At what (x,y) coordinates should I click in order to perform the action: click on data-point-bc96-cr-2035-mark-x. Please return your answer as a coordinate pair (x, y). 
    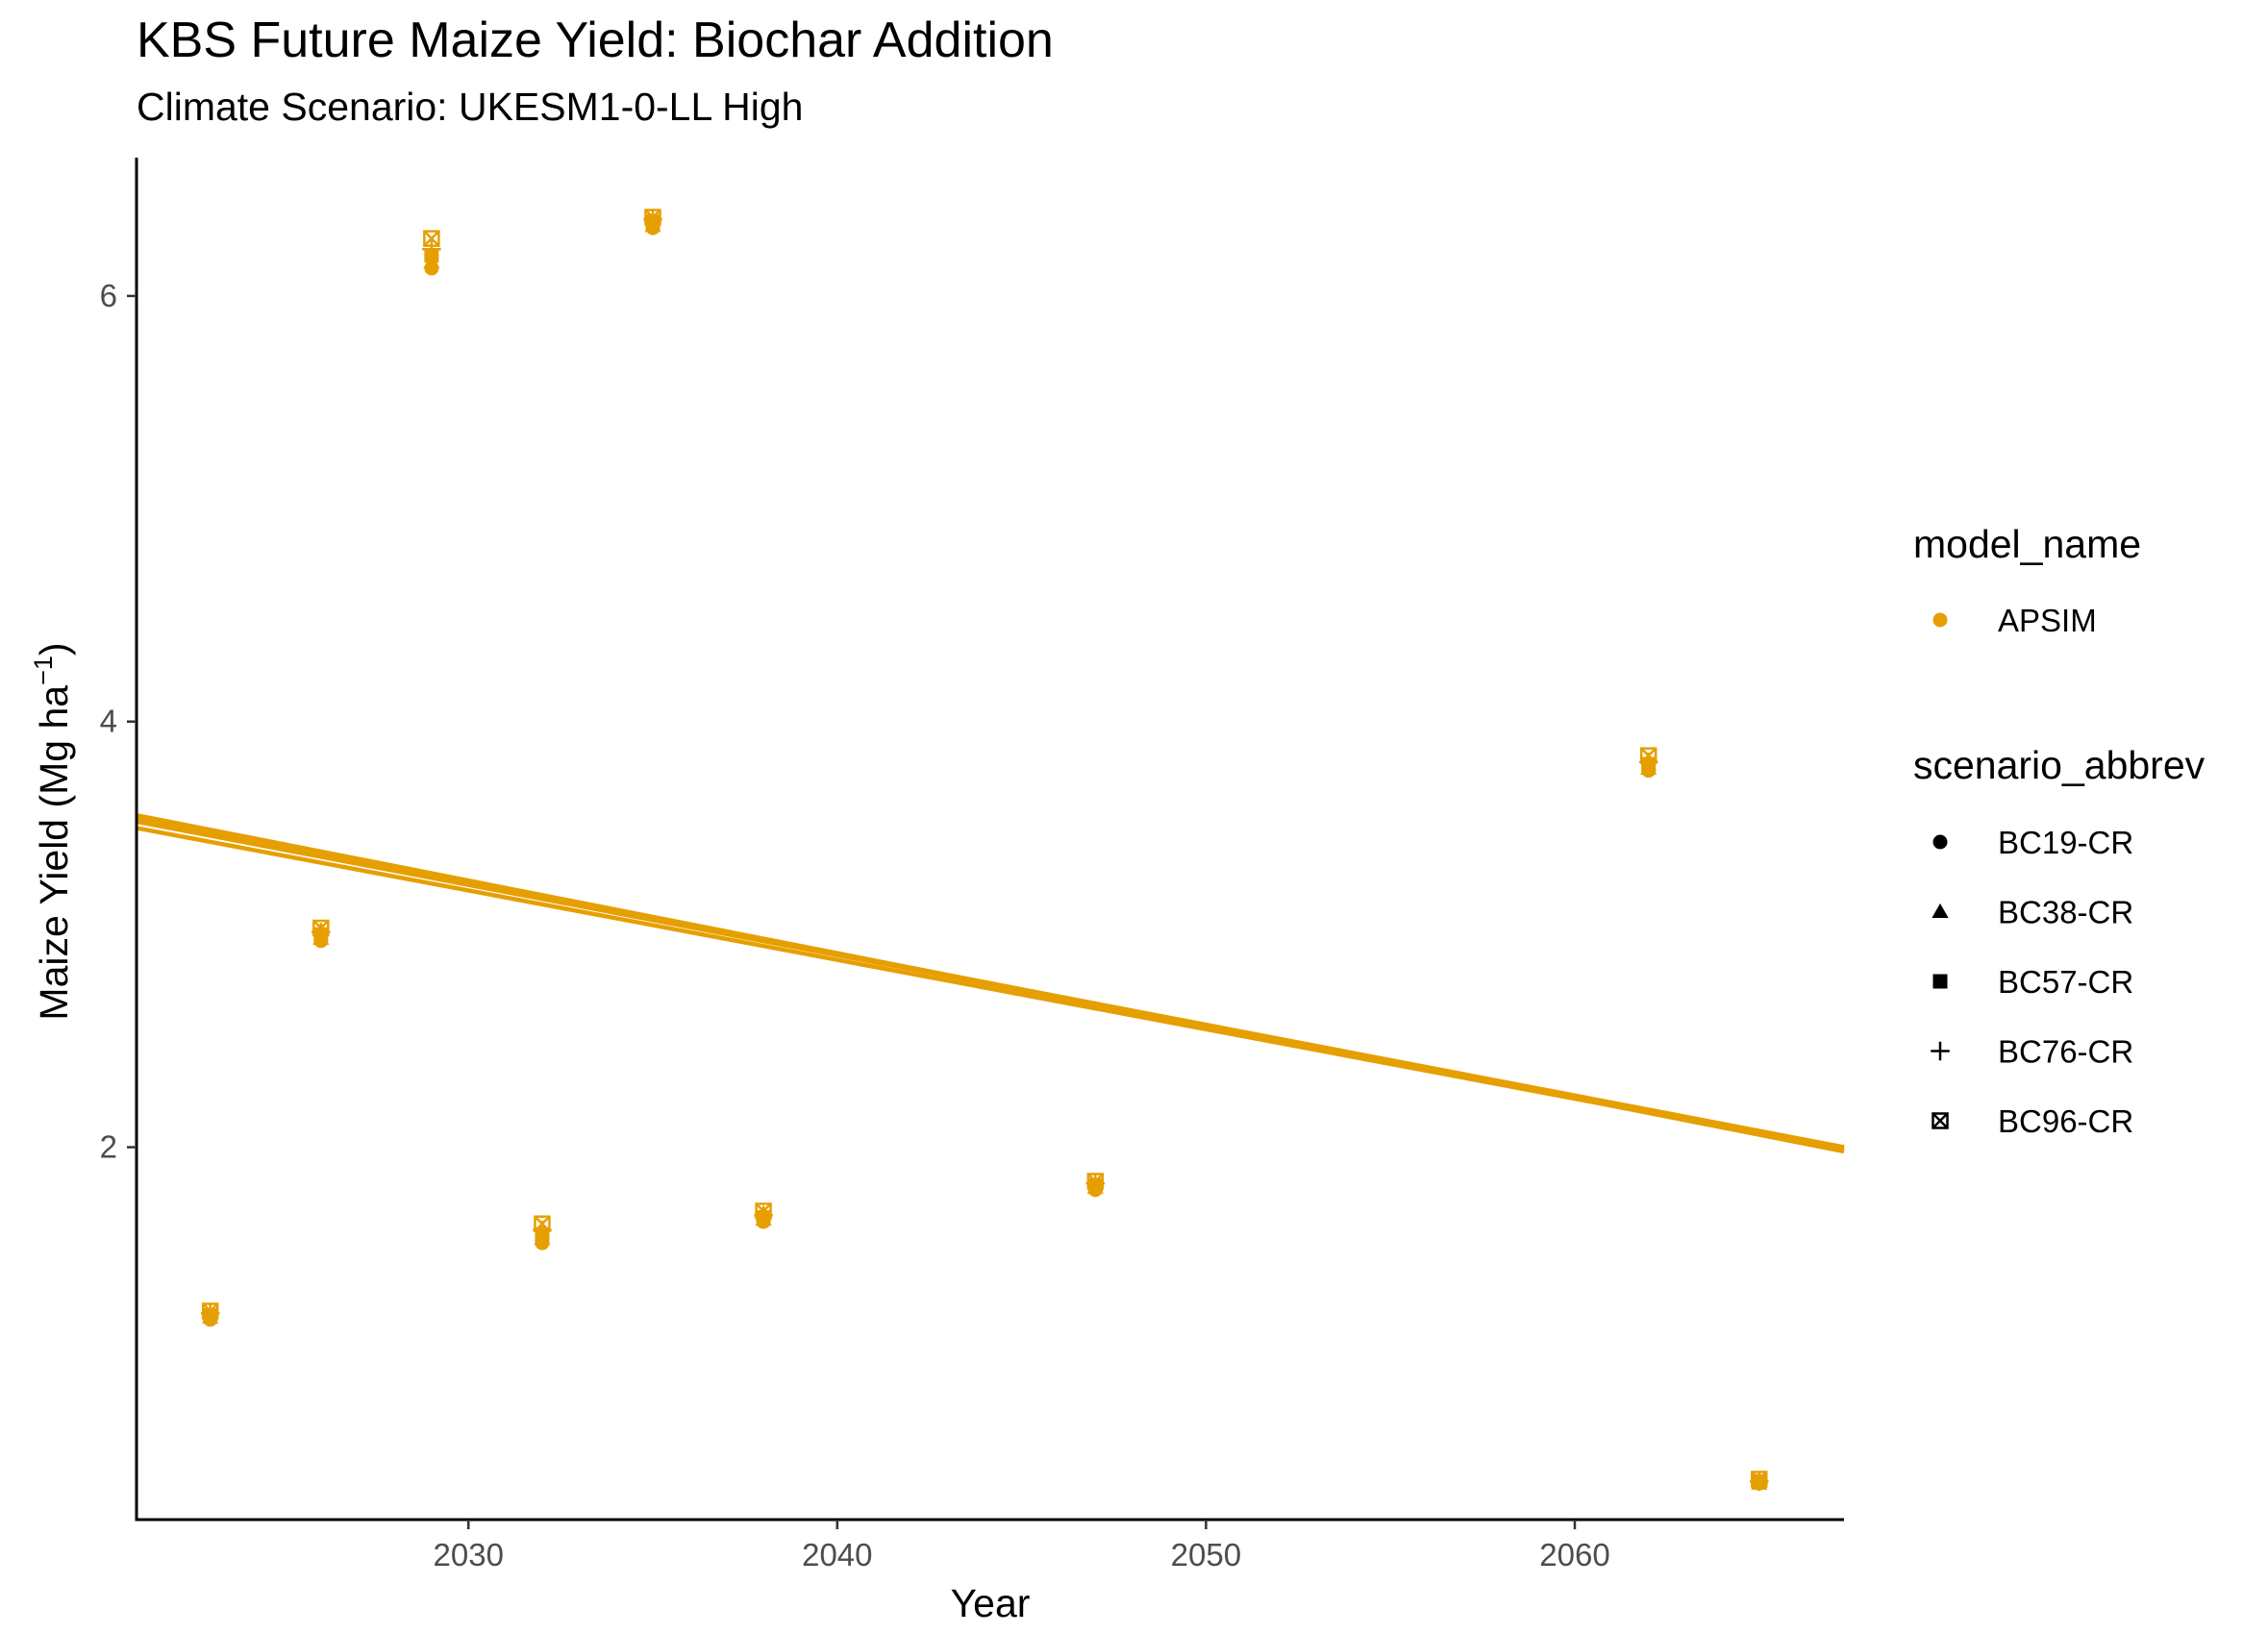
    Looking at the image, I should click on (652, 217).